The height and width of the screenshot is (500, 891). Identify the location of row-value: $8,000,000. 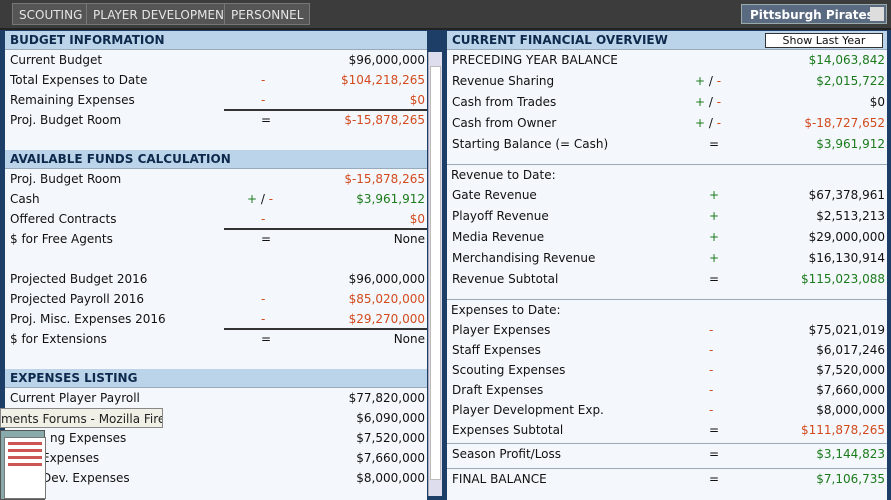
(390, 478).